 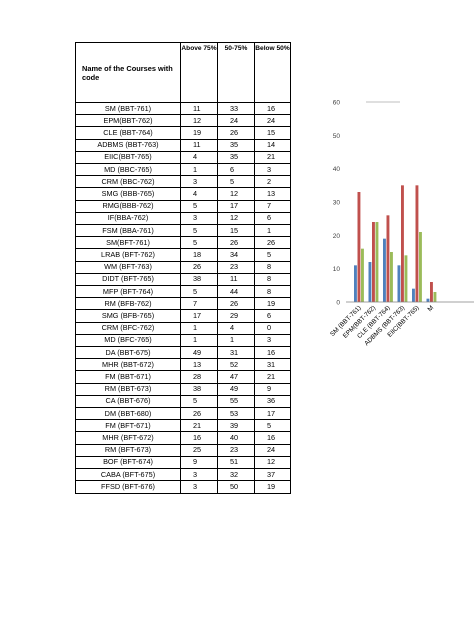 I want to click on mid-50-75-cell: 47, so click(x=236, y=377).